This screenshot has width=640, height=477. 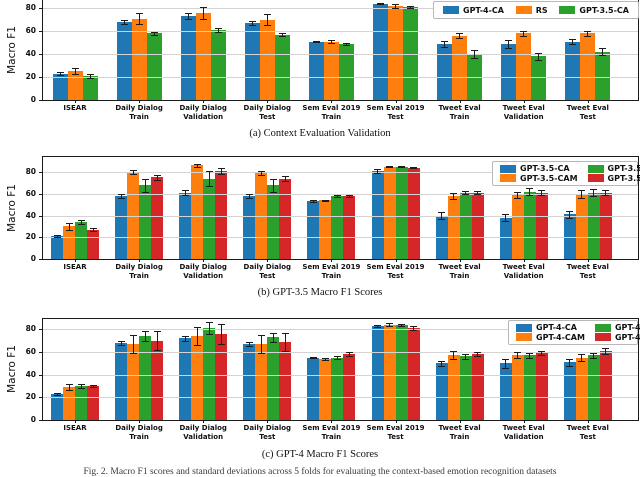 What do you see at coordinates (549, 178) in the screenshot?
I see `legend-label: GPT-3.5-CAM` at bounding box center [549, 178].